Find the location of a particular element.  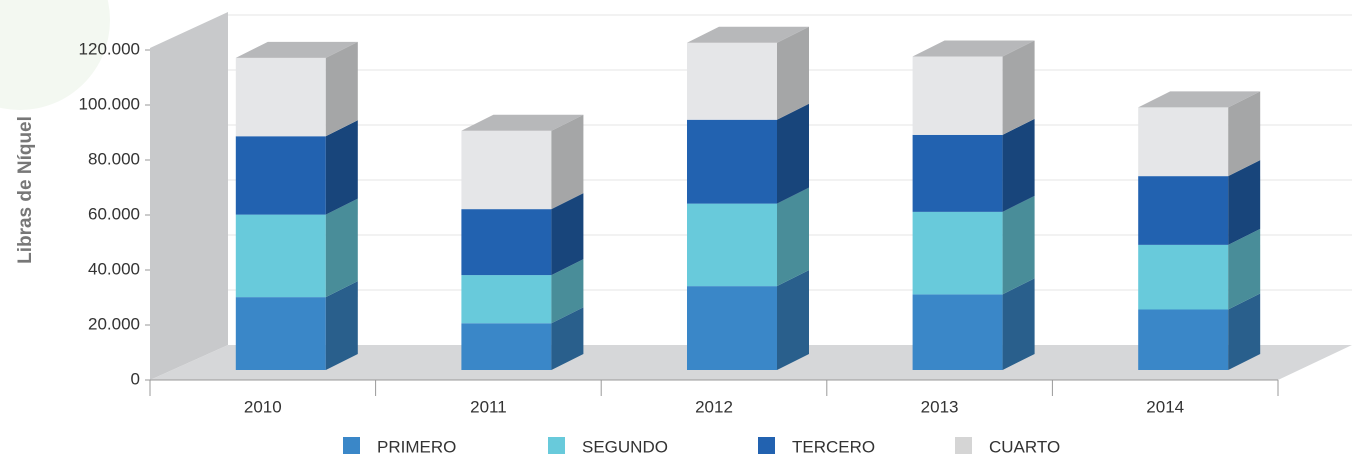

legend-label: CUARTO is located at coordinates (1024, 446).